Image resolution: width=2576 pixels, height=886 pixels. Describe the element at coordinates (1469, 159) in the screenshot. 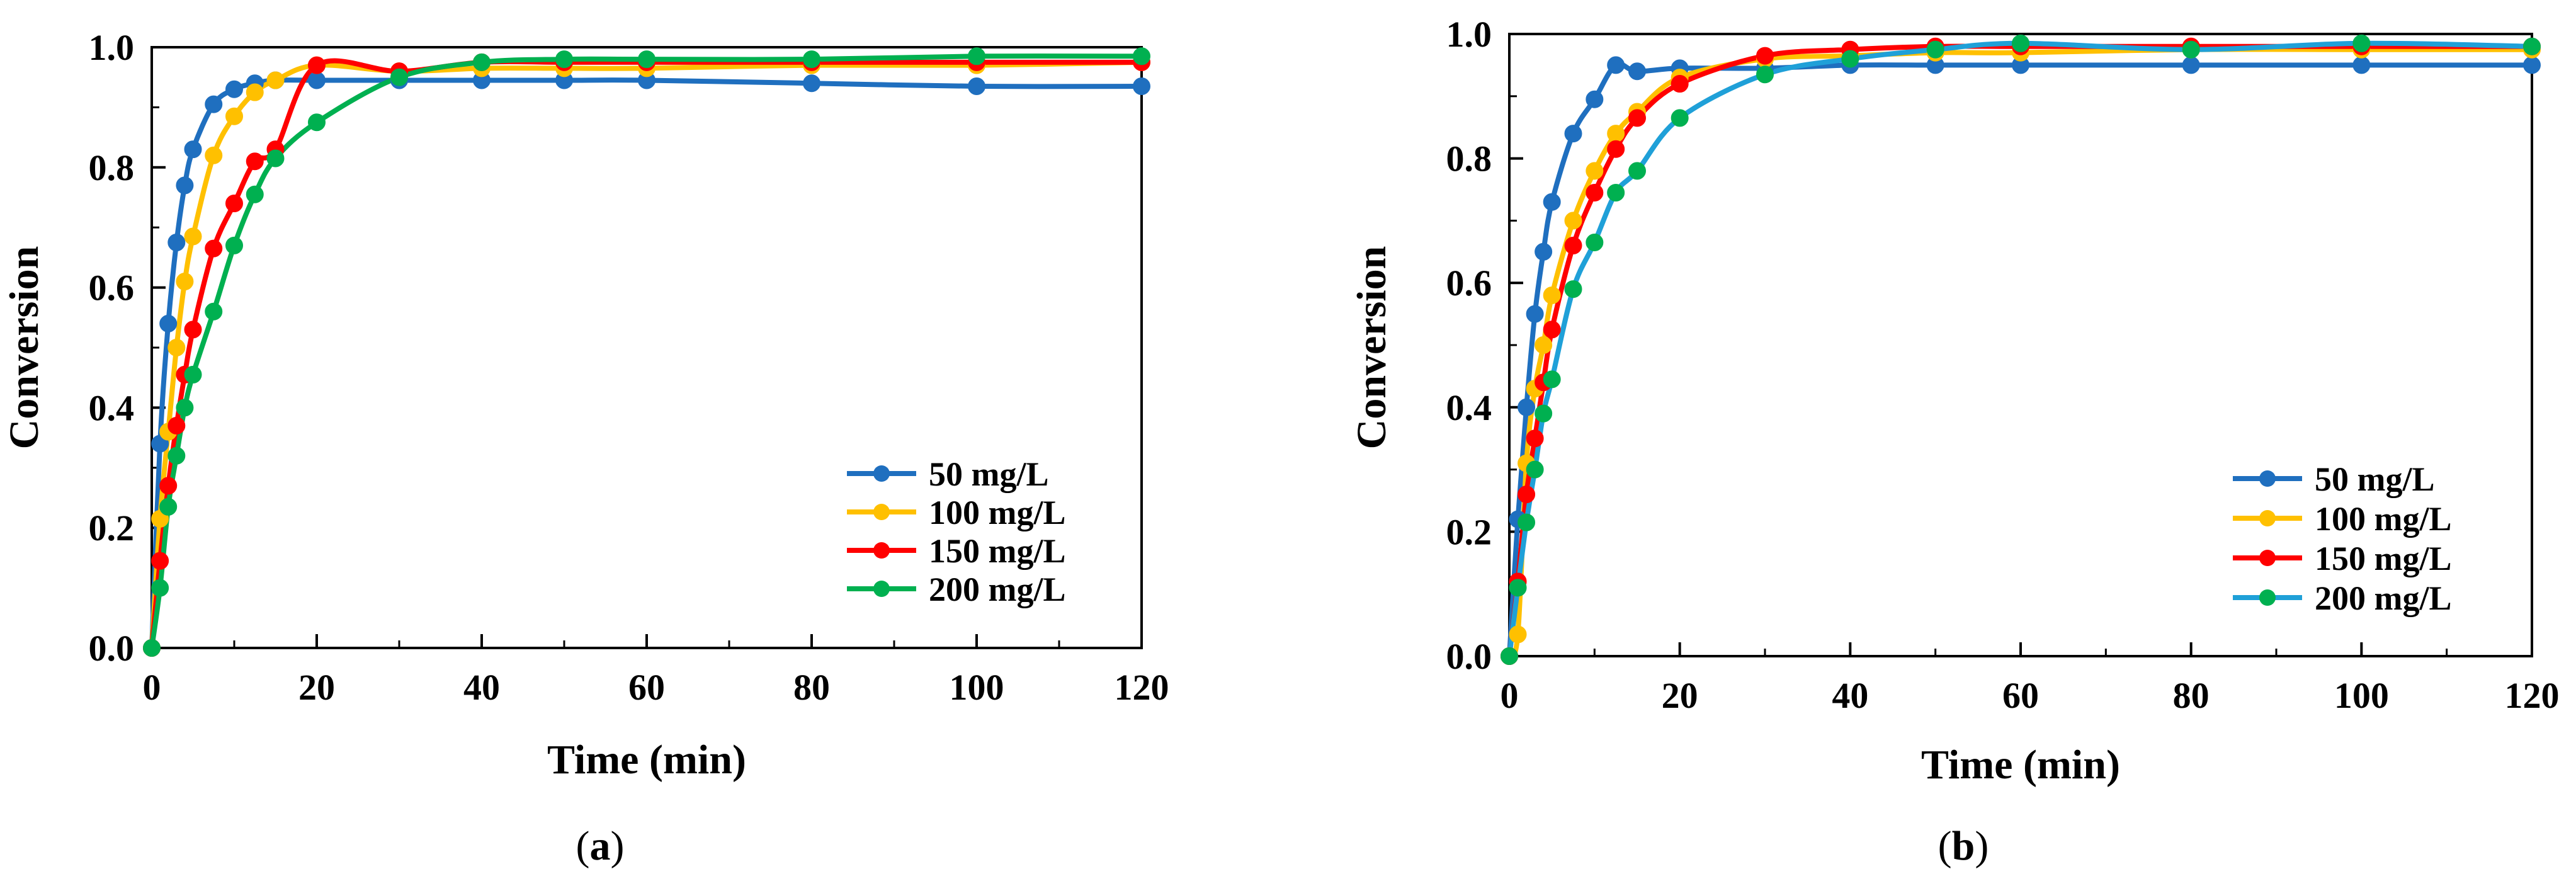

I see `y-tick-label: 0.8` at that location.